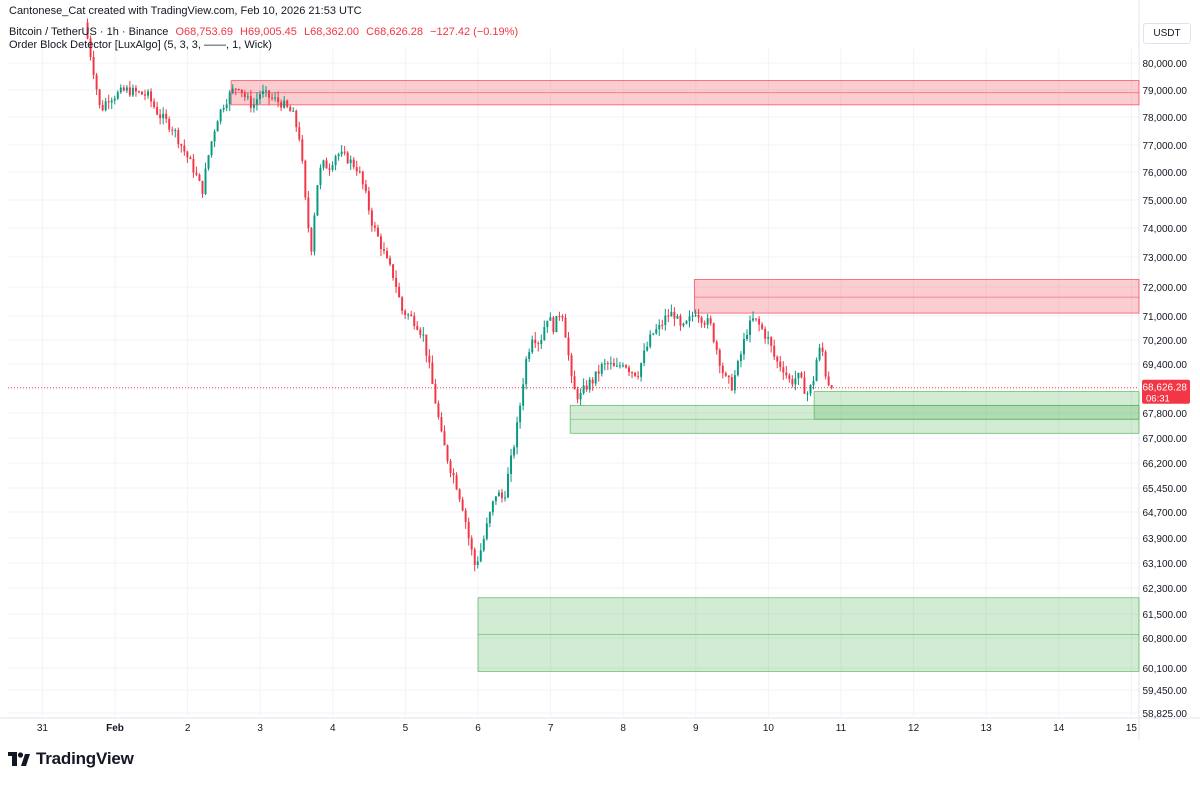  Describe the element at coordinates (1165, 365) in the screenshot. I see `price-tick-label: 69,400.00` at that location.